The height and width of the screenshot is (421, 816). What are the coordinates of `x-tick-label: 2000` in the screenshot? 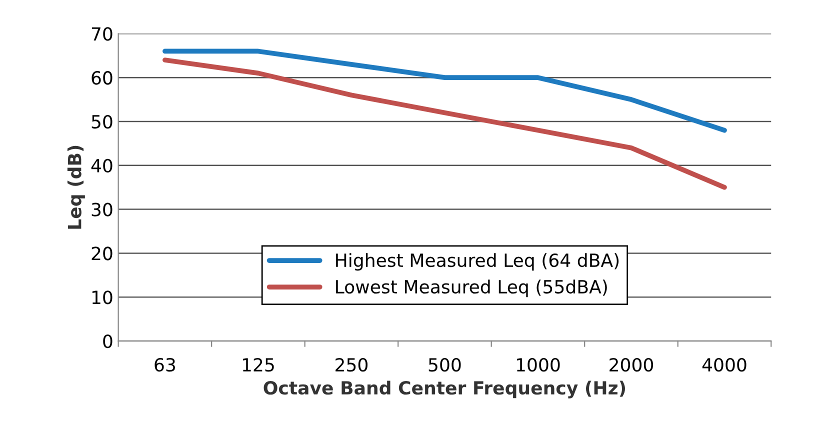 It's located at (632, 365).